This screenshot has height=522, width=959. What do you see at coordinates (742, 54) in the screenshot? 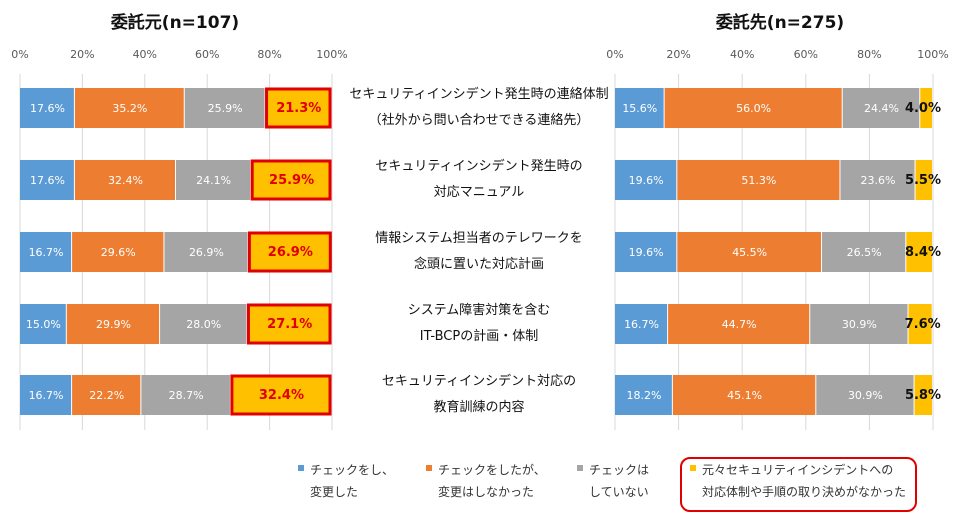
I see `right-x-tick-label: 40%` at bounding box center [742, 54].